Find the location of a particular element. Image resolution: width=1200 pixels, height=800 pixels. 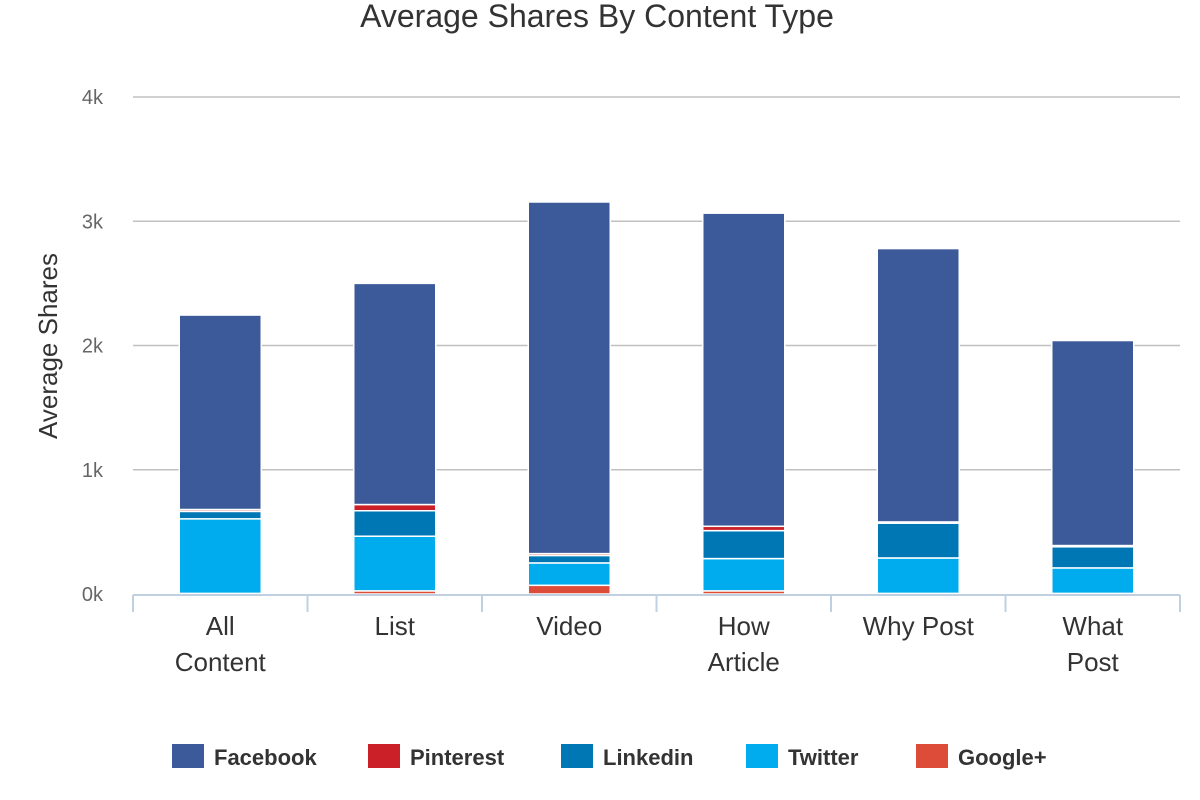

x-tick-label: Video is located at coordinates (569, 626).